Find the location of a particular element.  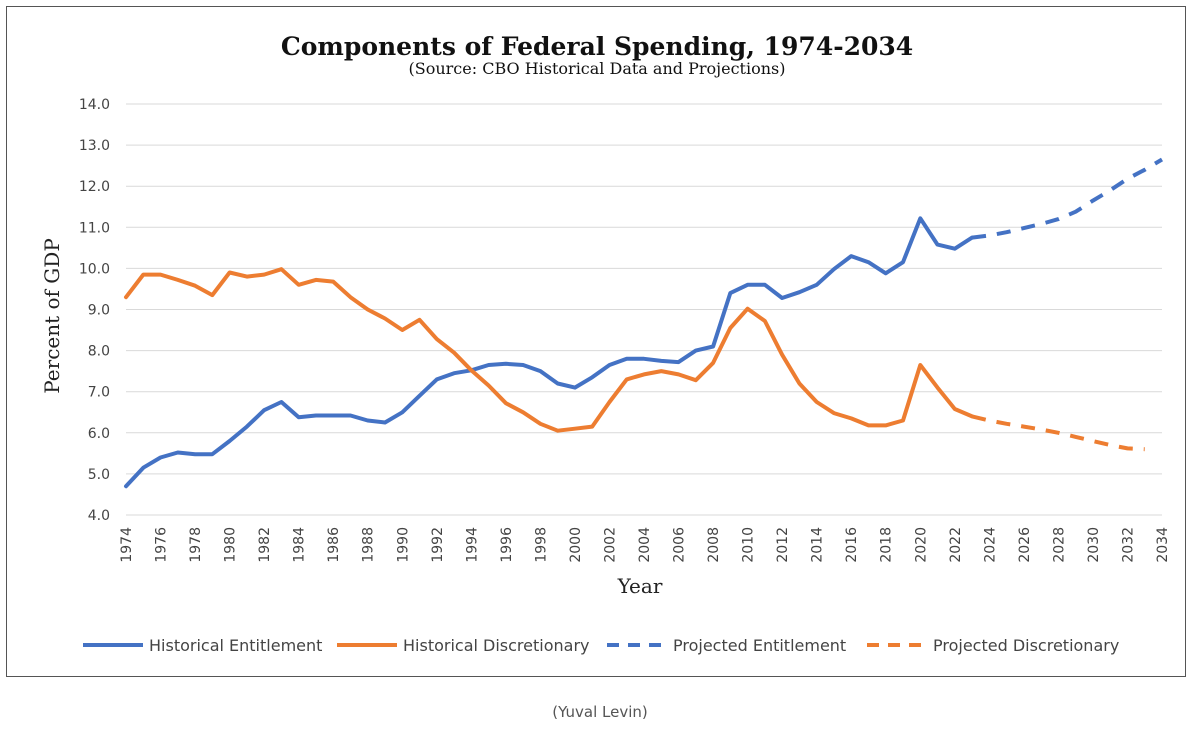

y-axis-label: Percent of GDP is located at coordinates (52, 316).